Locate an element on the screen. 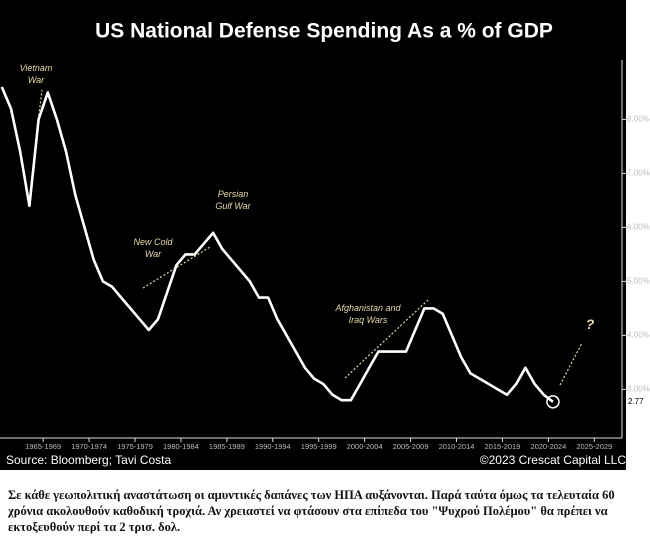 Image resolution: width=650 pixels, height=549 pixels. y-tick-label: 6.00% is located at coordinates (638, 227).